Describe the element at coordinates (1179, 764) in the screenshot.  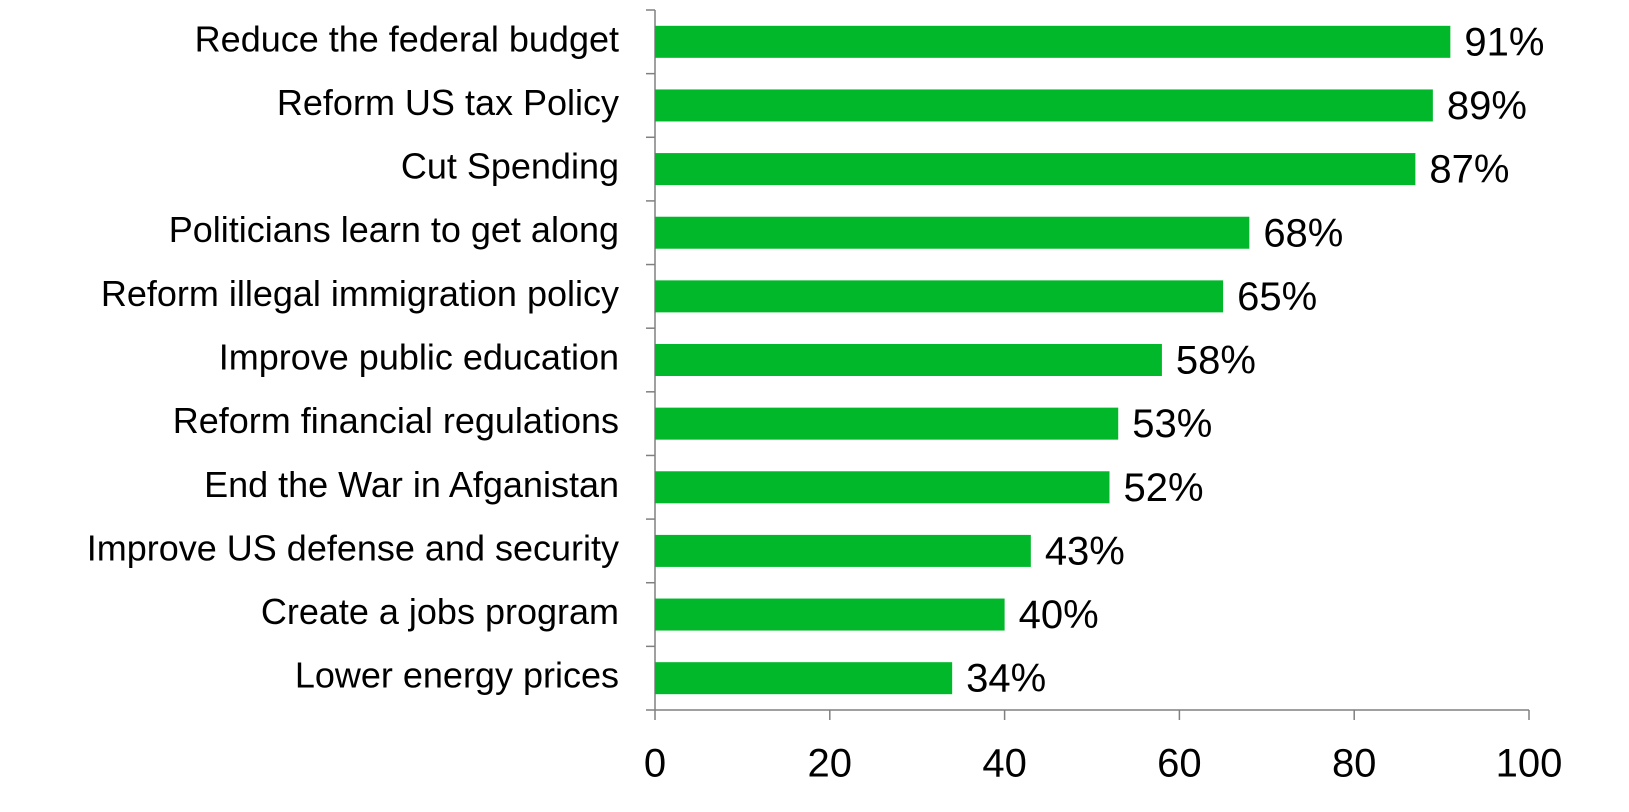
I see `x-tick-label: 60` at that location.